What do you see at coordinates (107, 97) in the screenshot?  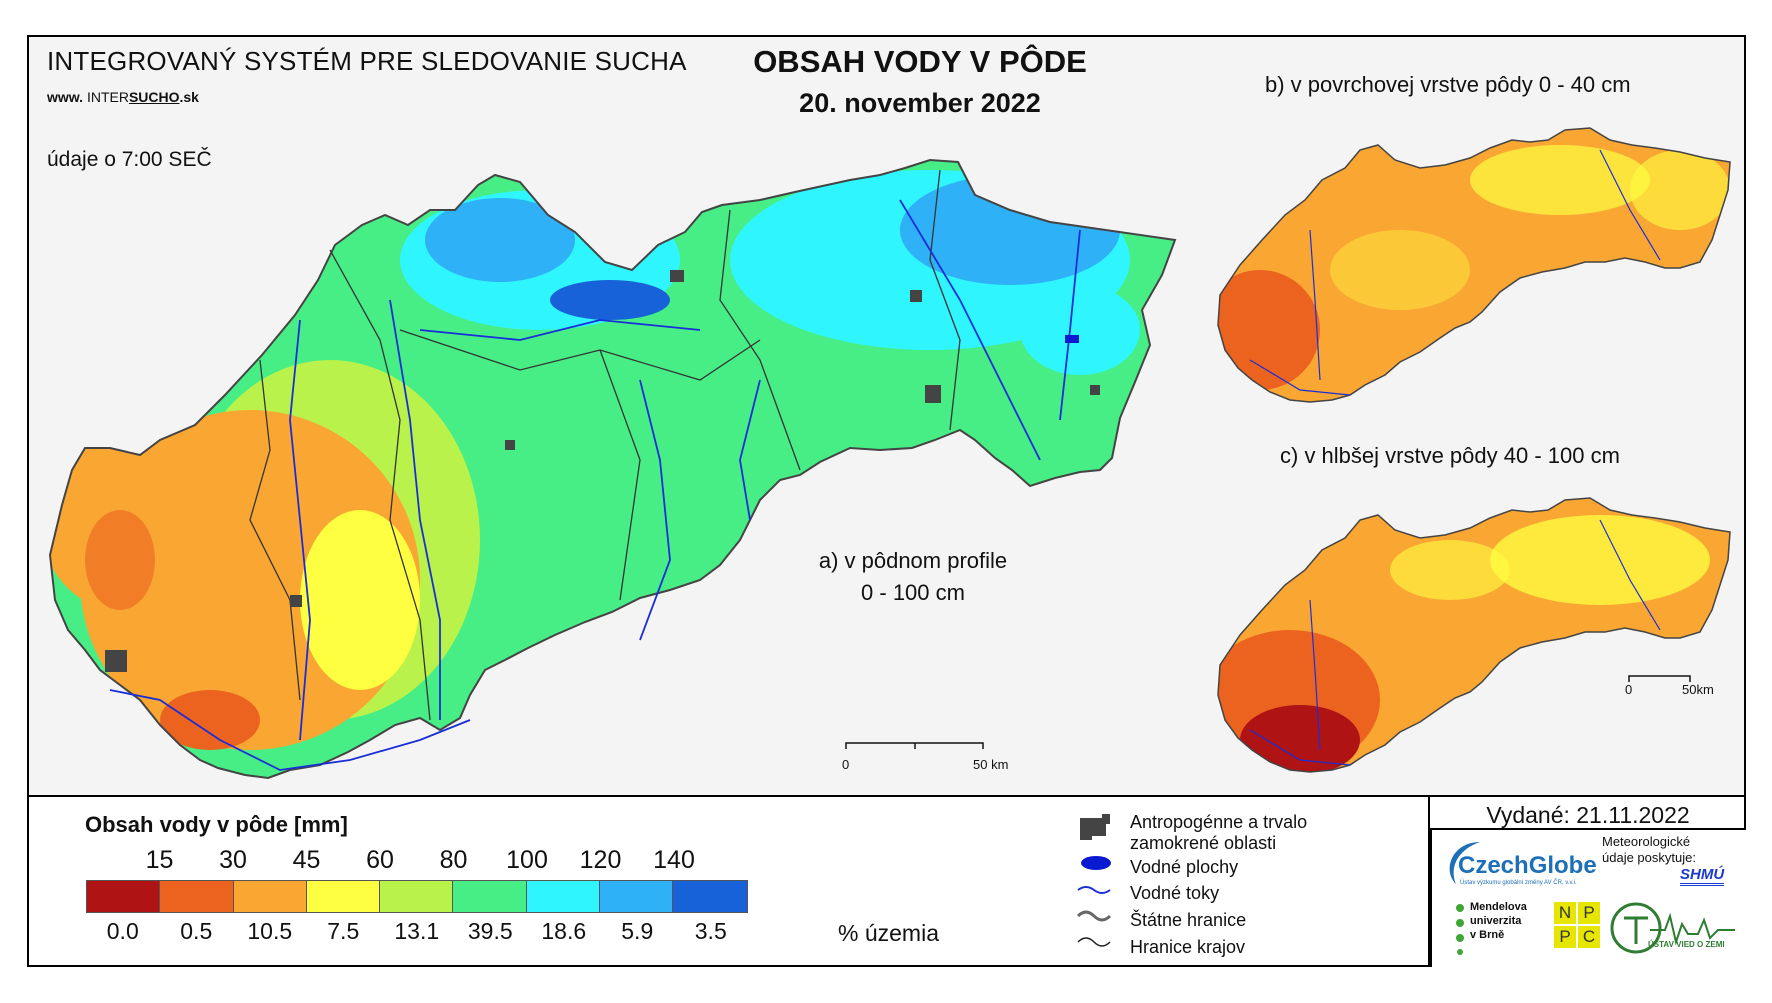 I see `url-inter: INTER` at bounding box center [107, 97].